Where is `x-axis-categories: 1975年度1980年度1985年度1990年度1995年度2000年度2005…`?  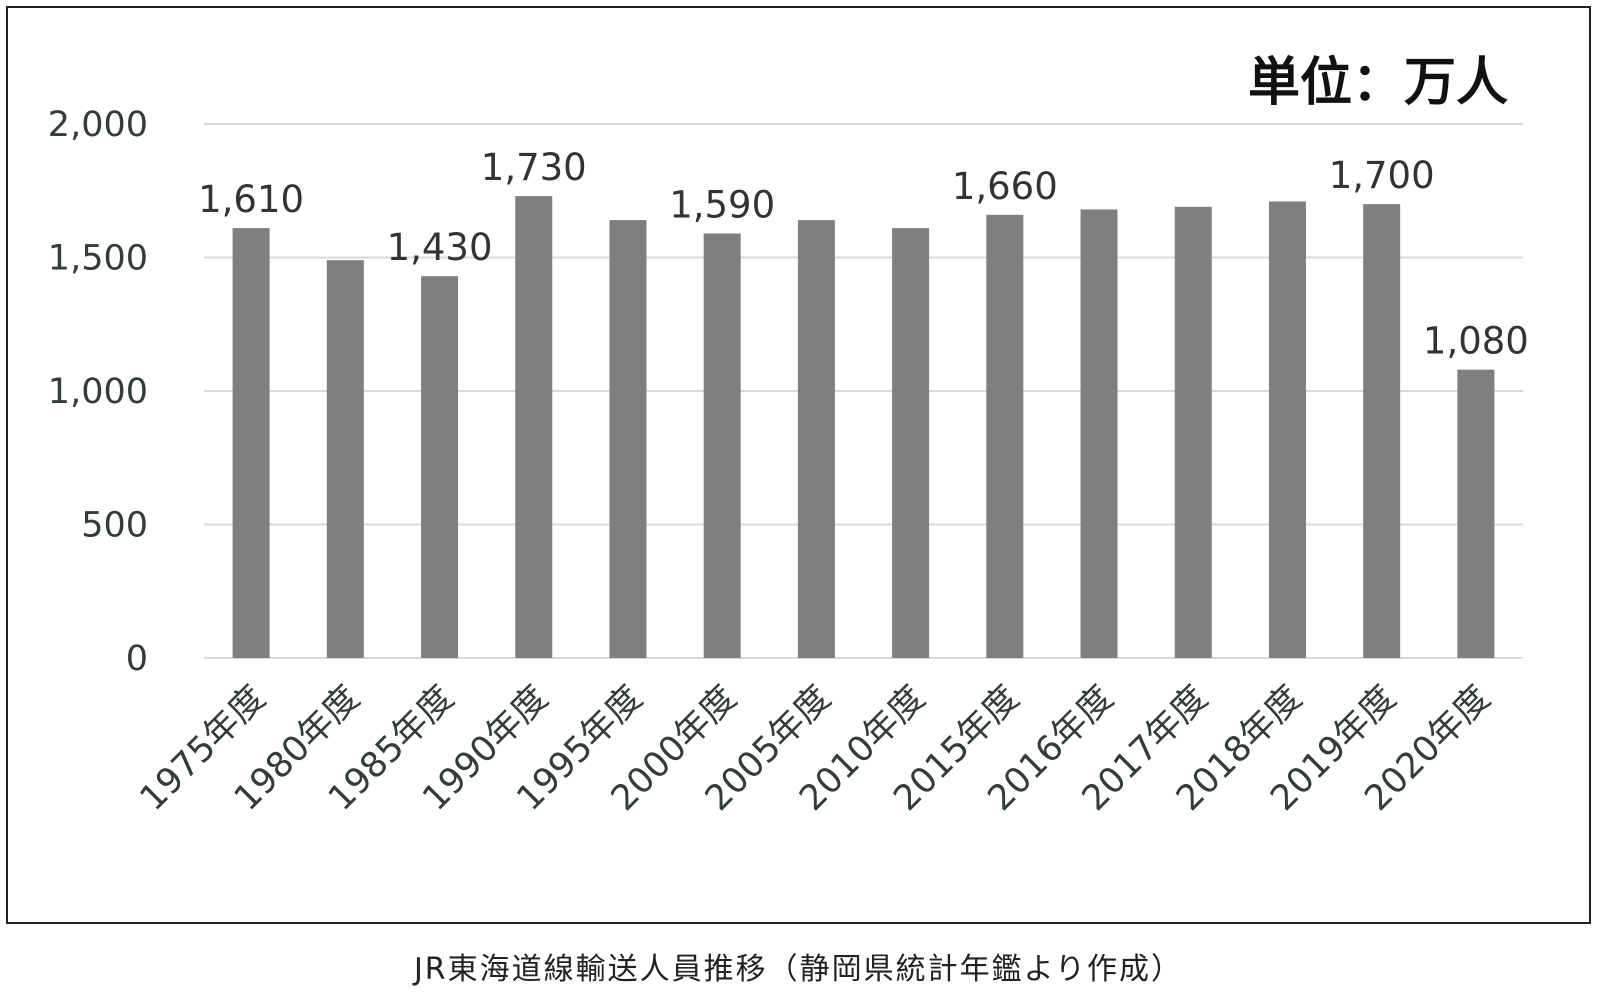 x-axis-categories: 1975年度1980年度1985年度1990年度1995年度2000年度2005… is located at coordinates (816, 748).